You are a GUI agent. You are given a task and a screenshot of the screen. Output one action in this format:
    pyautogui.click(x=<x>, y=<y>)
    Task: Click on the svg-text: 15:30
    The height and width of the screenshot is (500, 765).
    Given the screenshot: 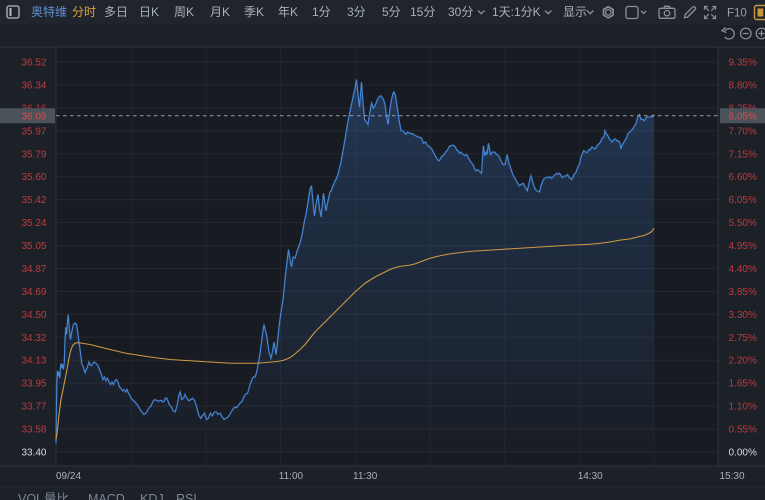 What is the action you would take?
    pyautogui.click(x=732, y=476)
    